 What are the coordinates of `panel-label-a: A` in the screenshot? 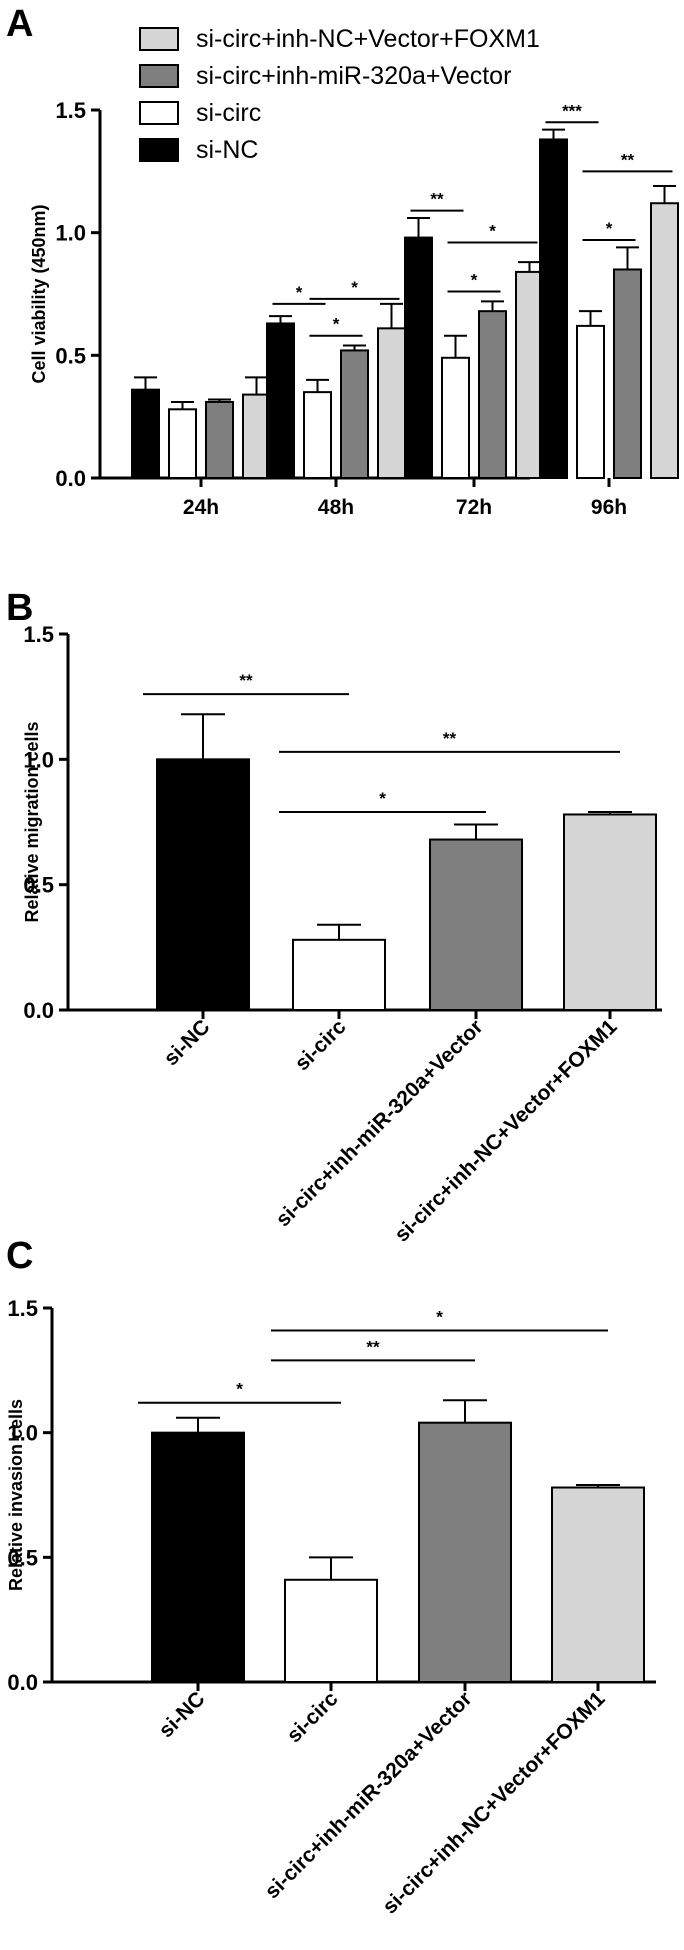 It's located at (19, 24).